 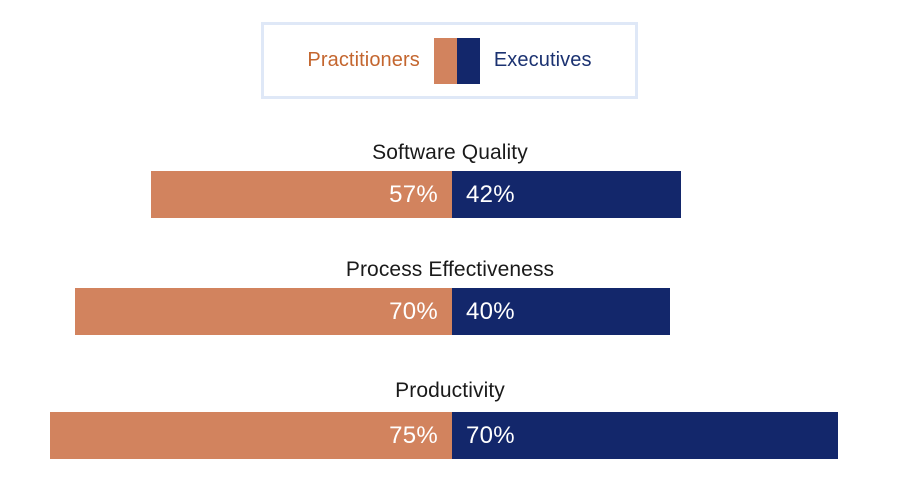 I want to click on legend-swatch-orange-icon, so click(x=445, y=60).